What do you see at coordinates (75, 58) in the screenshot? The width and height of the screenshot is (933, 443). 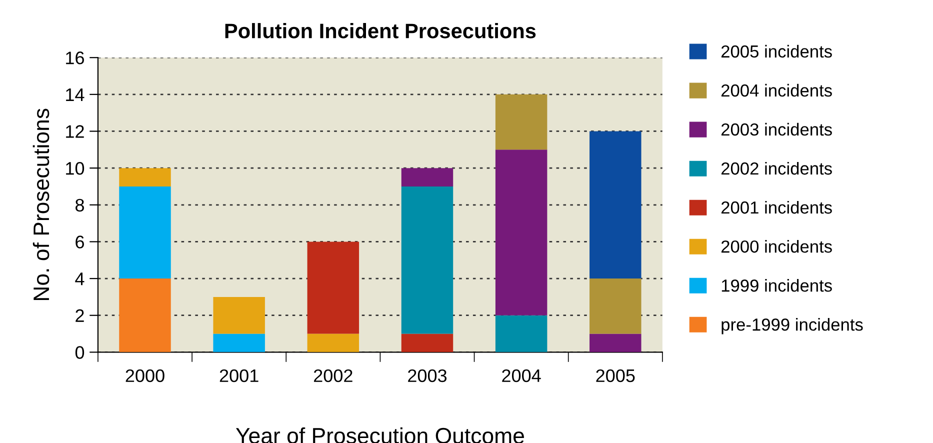 I see `y-tick-label: 16` at bounding box center [75, 58].